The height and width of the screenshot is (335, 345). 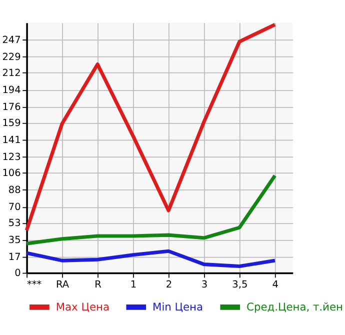 What do you see at coordinates (178, 307) in the screenshot?
I see `legend-label: Min Цена` at bounding box center [178, 307].